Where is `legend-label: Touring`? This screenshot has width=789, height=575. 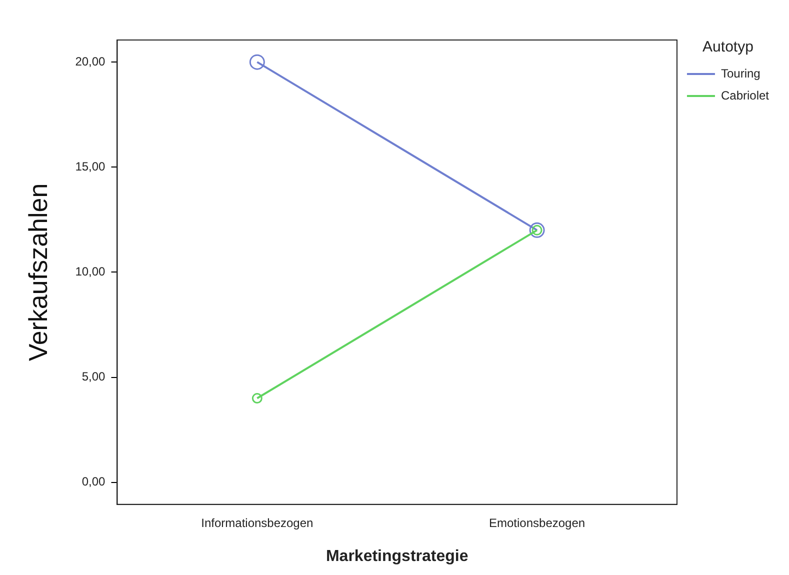
legend-label: Touring is located at coordinates (740, 73).